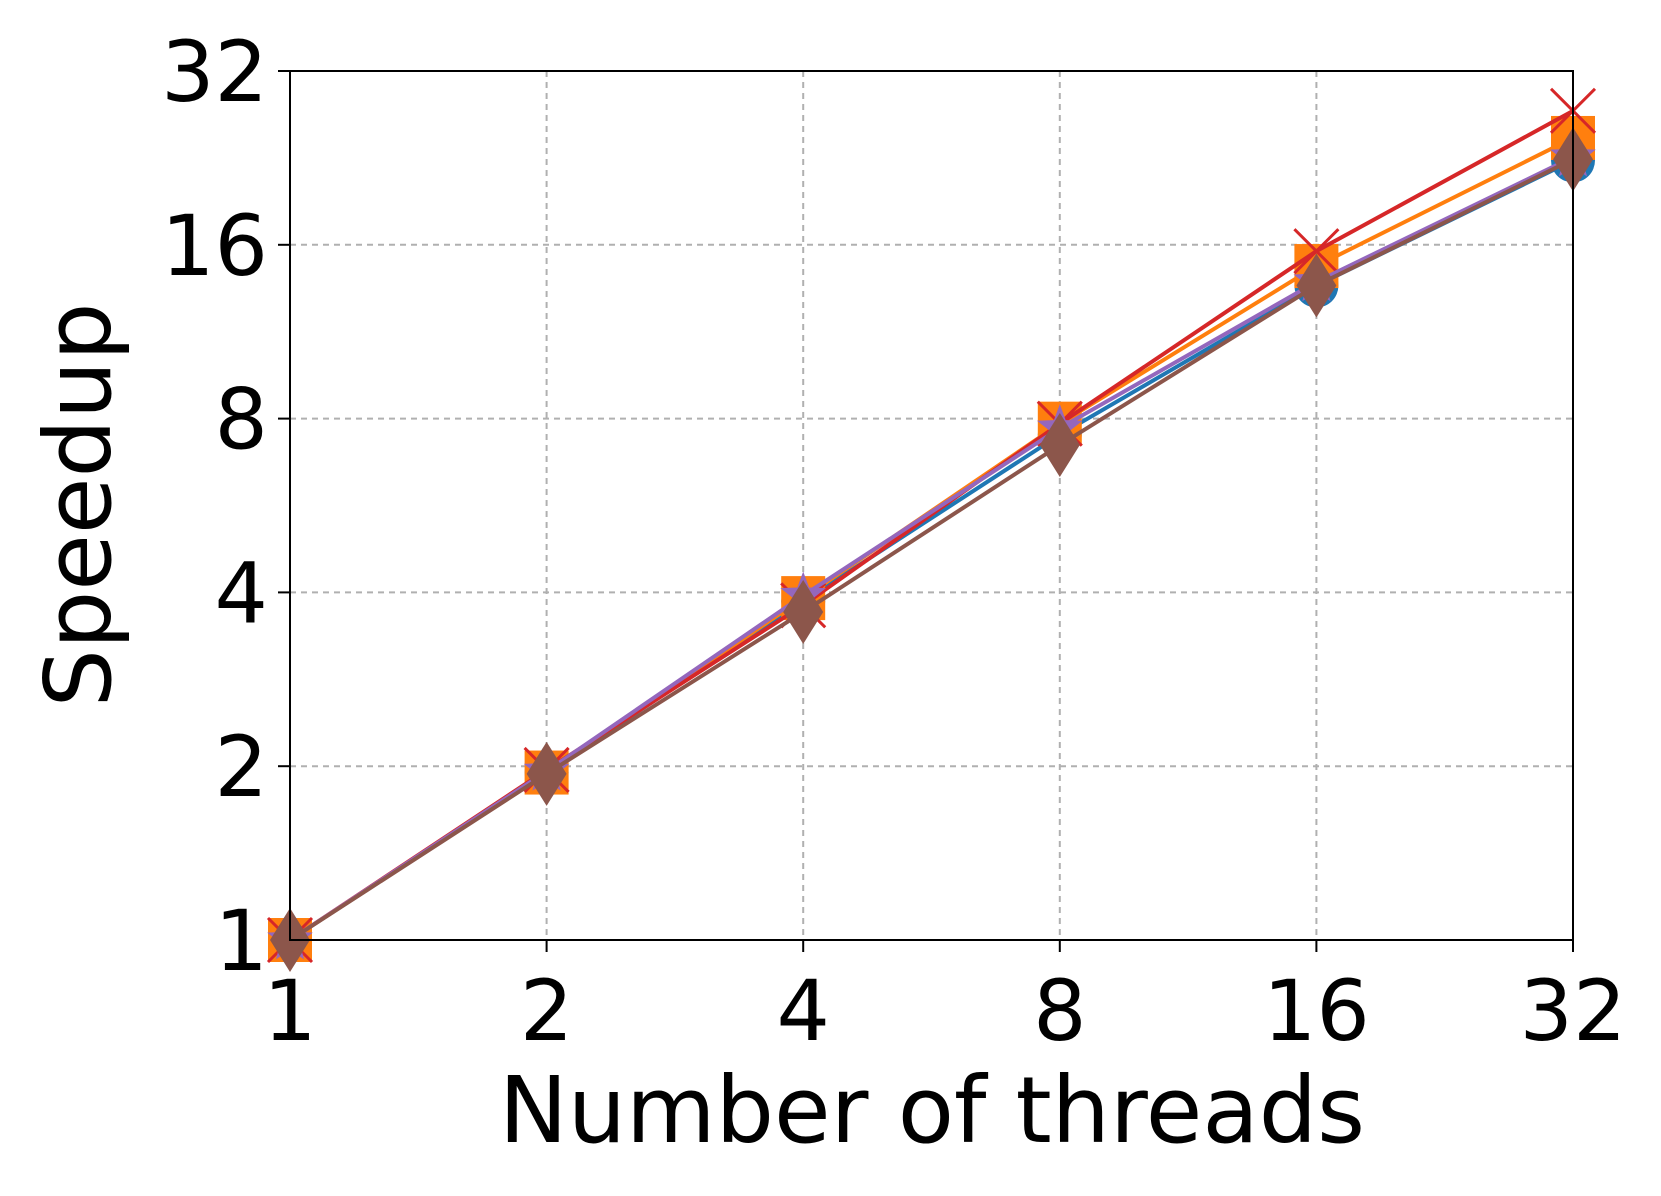  What do you see at coordinates (241, 593) in the screenshot?
I see `y-tick-label: 4` at bounding box center [241, 593].